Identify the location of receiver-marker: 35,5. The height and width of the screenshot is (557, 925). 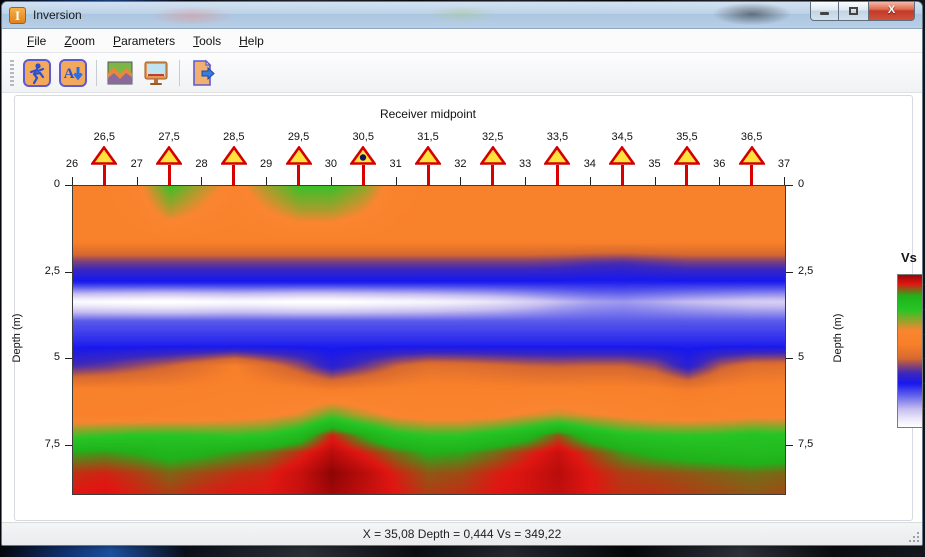
(686, 158).